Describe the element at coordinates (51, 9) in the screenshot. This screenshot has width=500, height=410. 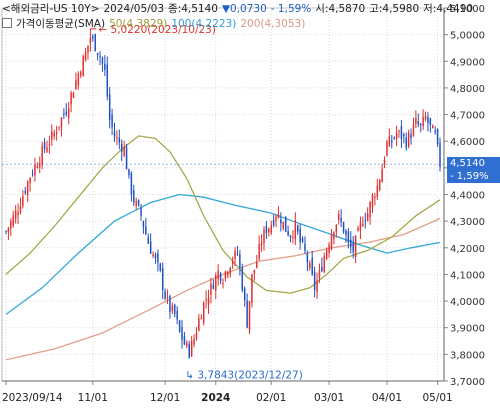
I see `instrument-title: <해외금리-US 10Y>` at that location.